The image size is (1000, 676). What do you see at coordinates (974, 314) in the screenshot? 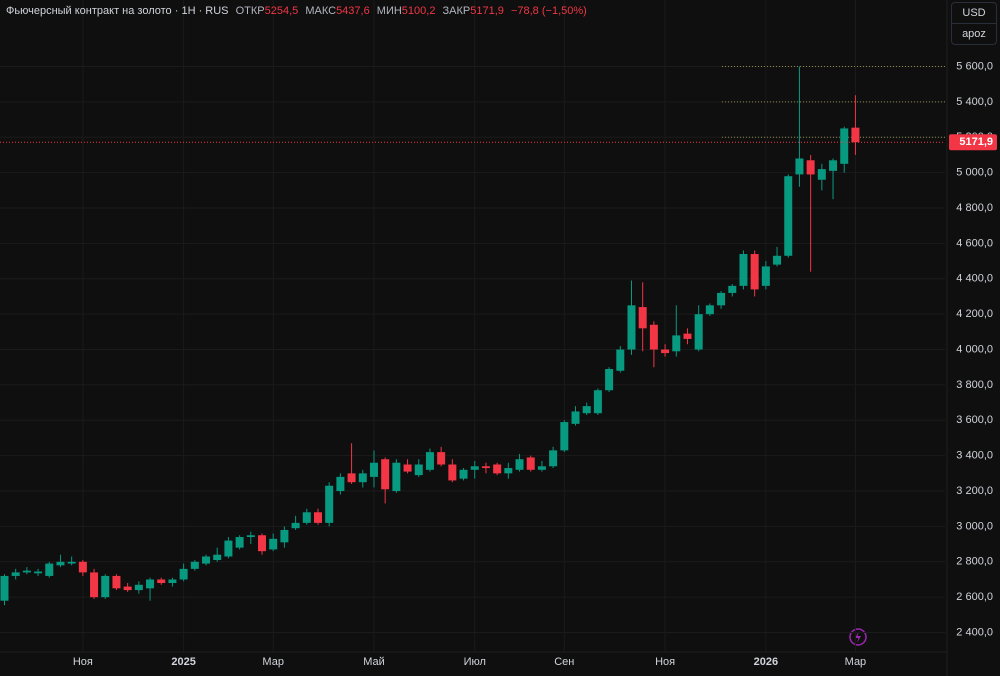
I see `y-tick-label: 4 200,0` at bounding box center [974, 314].